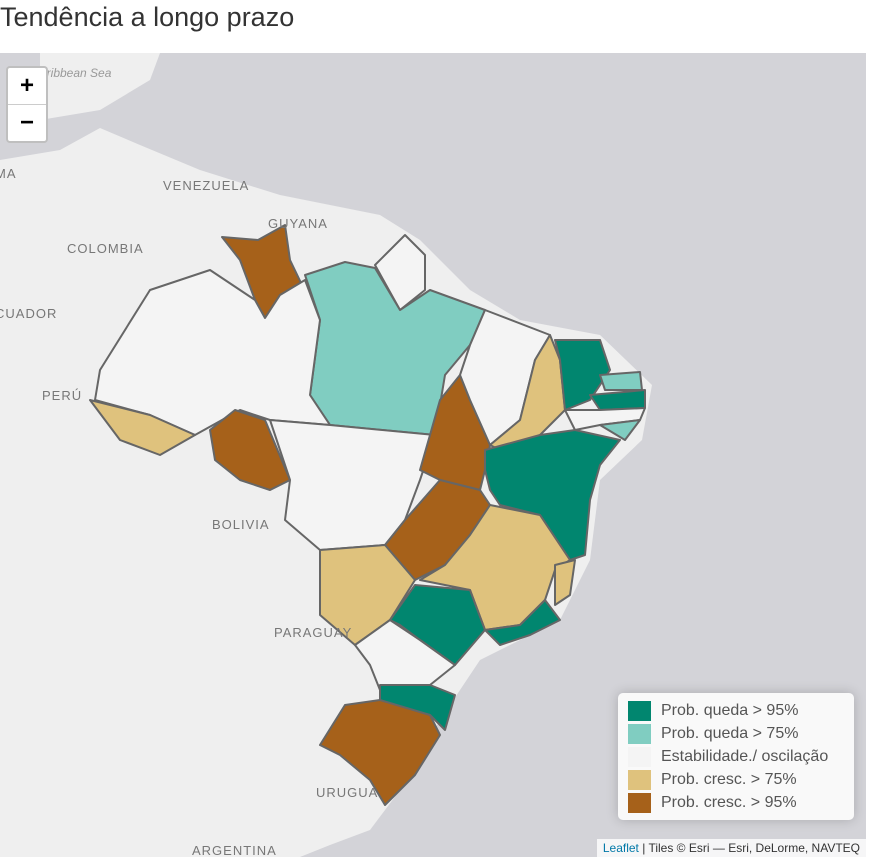  I want to click on legend-item: Prob. cresc. > 95%, so click(736, 802).